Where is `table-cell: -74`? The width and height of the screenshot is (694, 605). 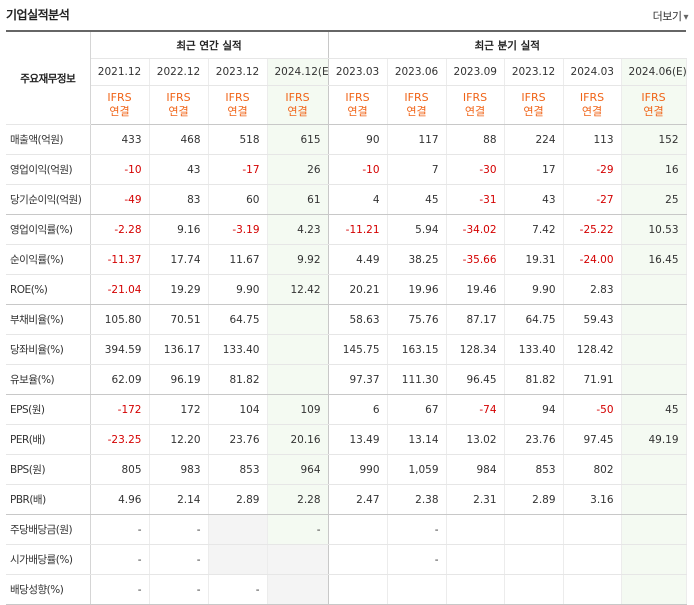
table-cell: -74 is located at coordinates (475, 409).